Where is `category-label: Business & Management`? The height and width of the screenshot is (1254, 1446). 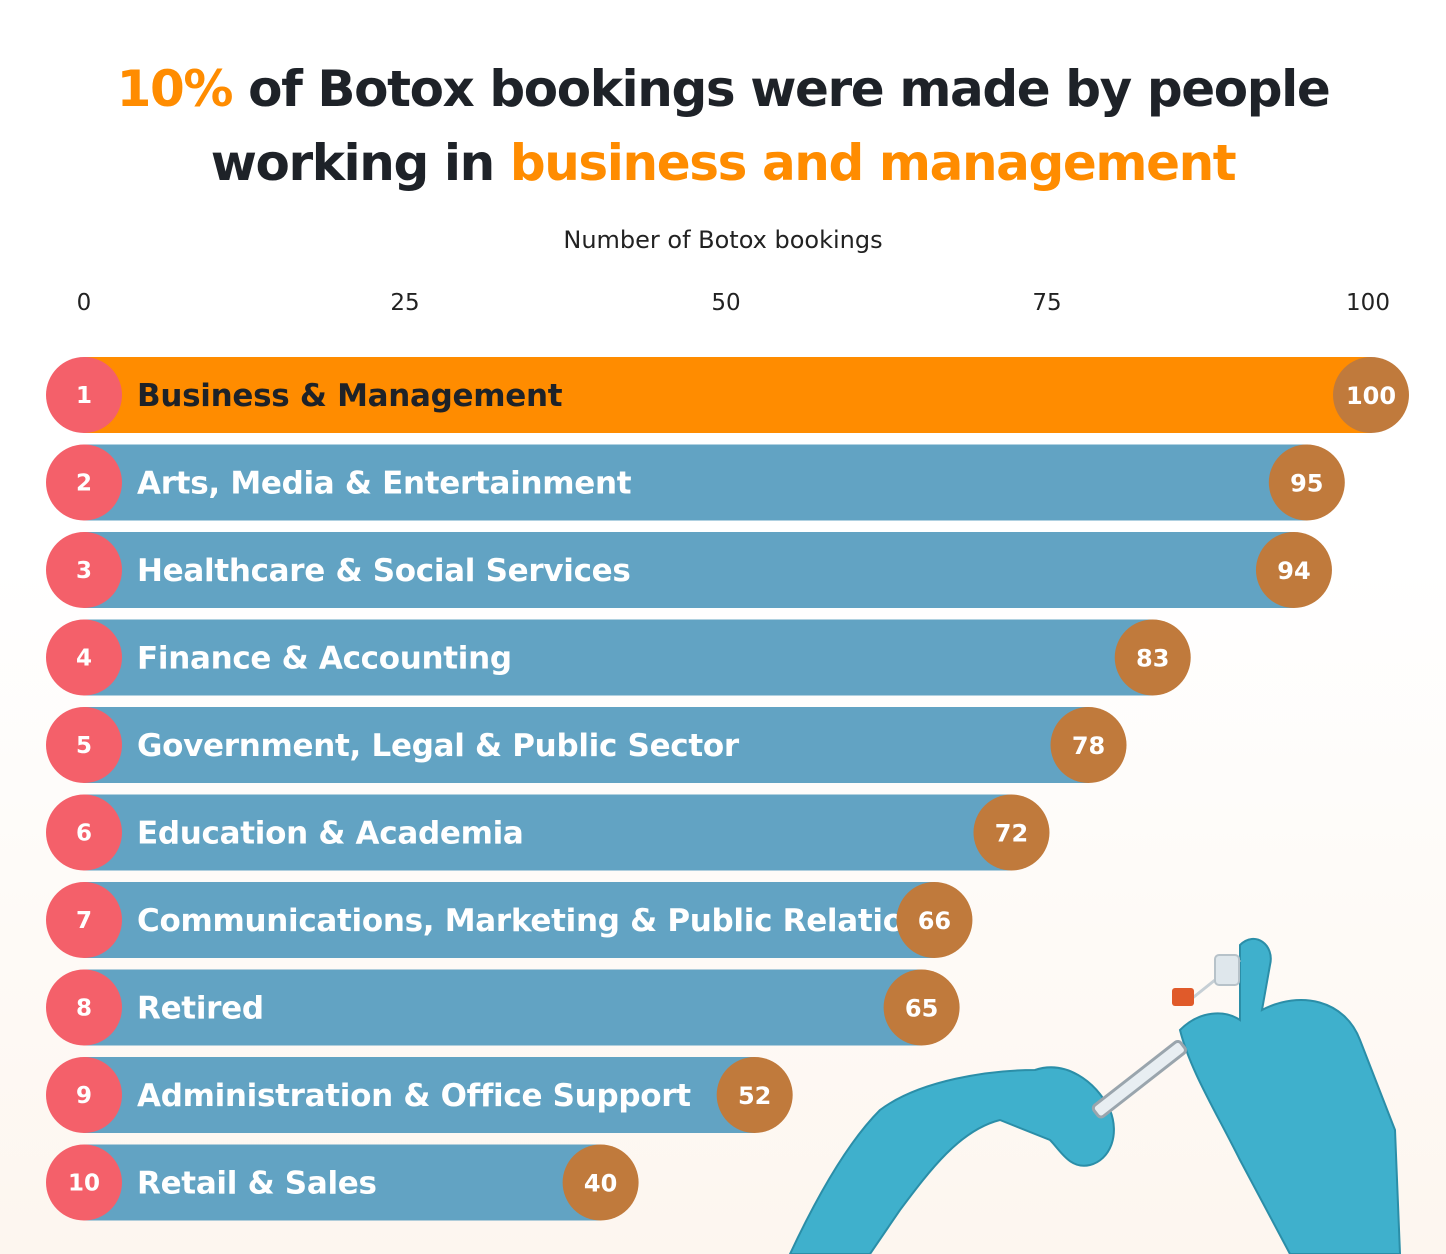 category-label: Business & Management is located at coordinates (350, 396).